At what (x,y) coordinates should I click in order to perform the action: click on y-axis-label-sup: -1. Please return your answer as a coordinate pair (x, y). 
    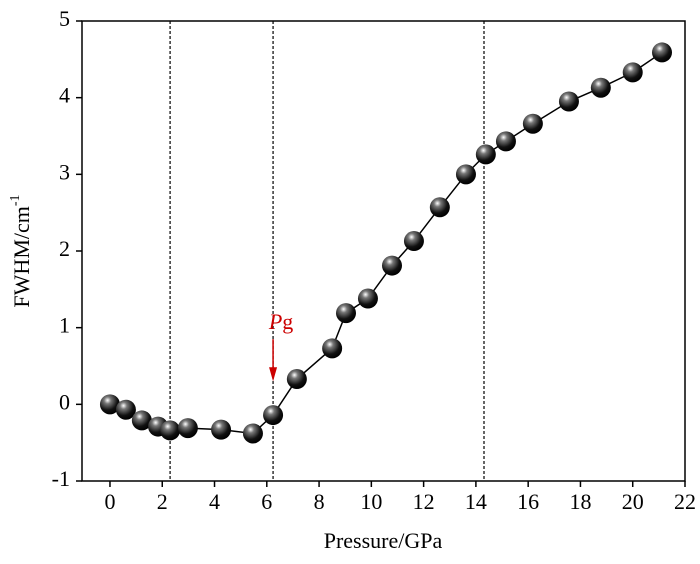
    Looking at the image, I should click on (15, 200).